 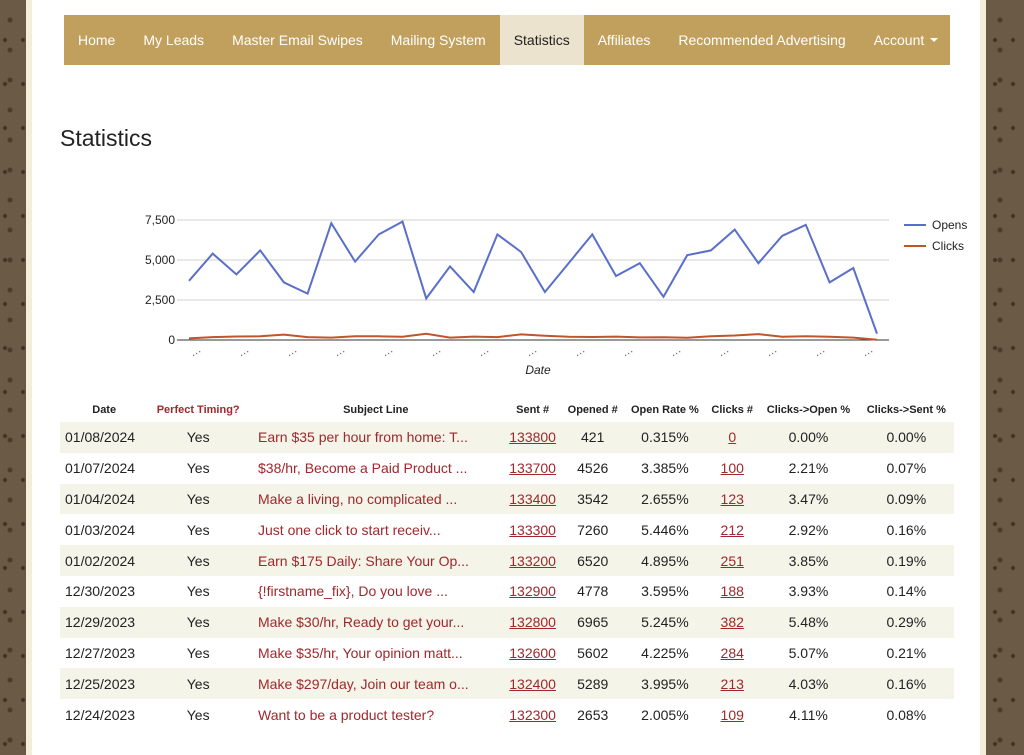 I want to click on y-tick-label: 7,500, so click(x=160, y=220).